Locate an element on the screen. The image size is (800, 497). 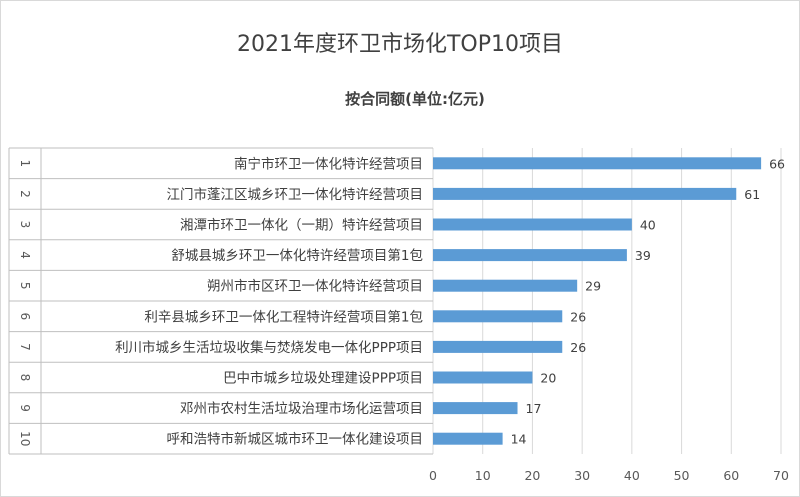
rank-label: 6 is located at coordinates (25, 316).